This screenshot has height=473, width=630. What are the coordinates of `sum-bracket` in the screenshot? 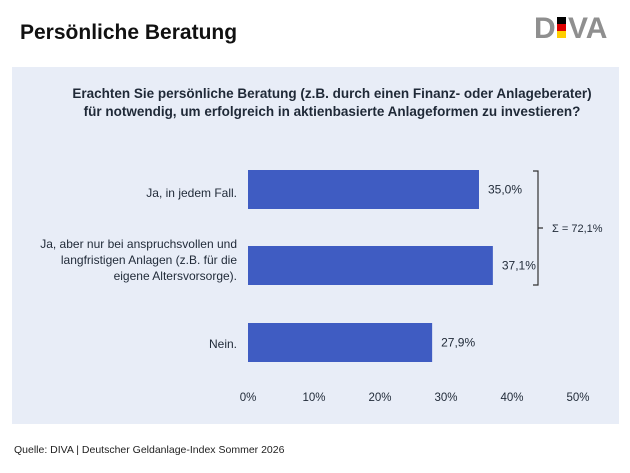 It's located at (538, 228).